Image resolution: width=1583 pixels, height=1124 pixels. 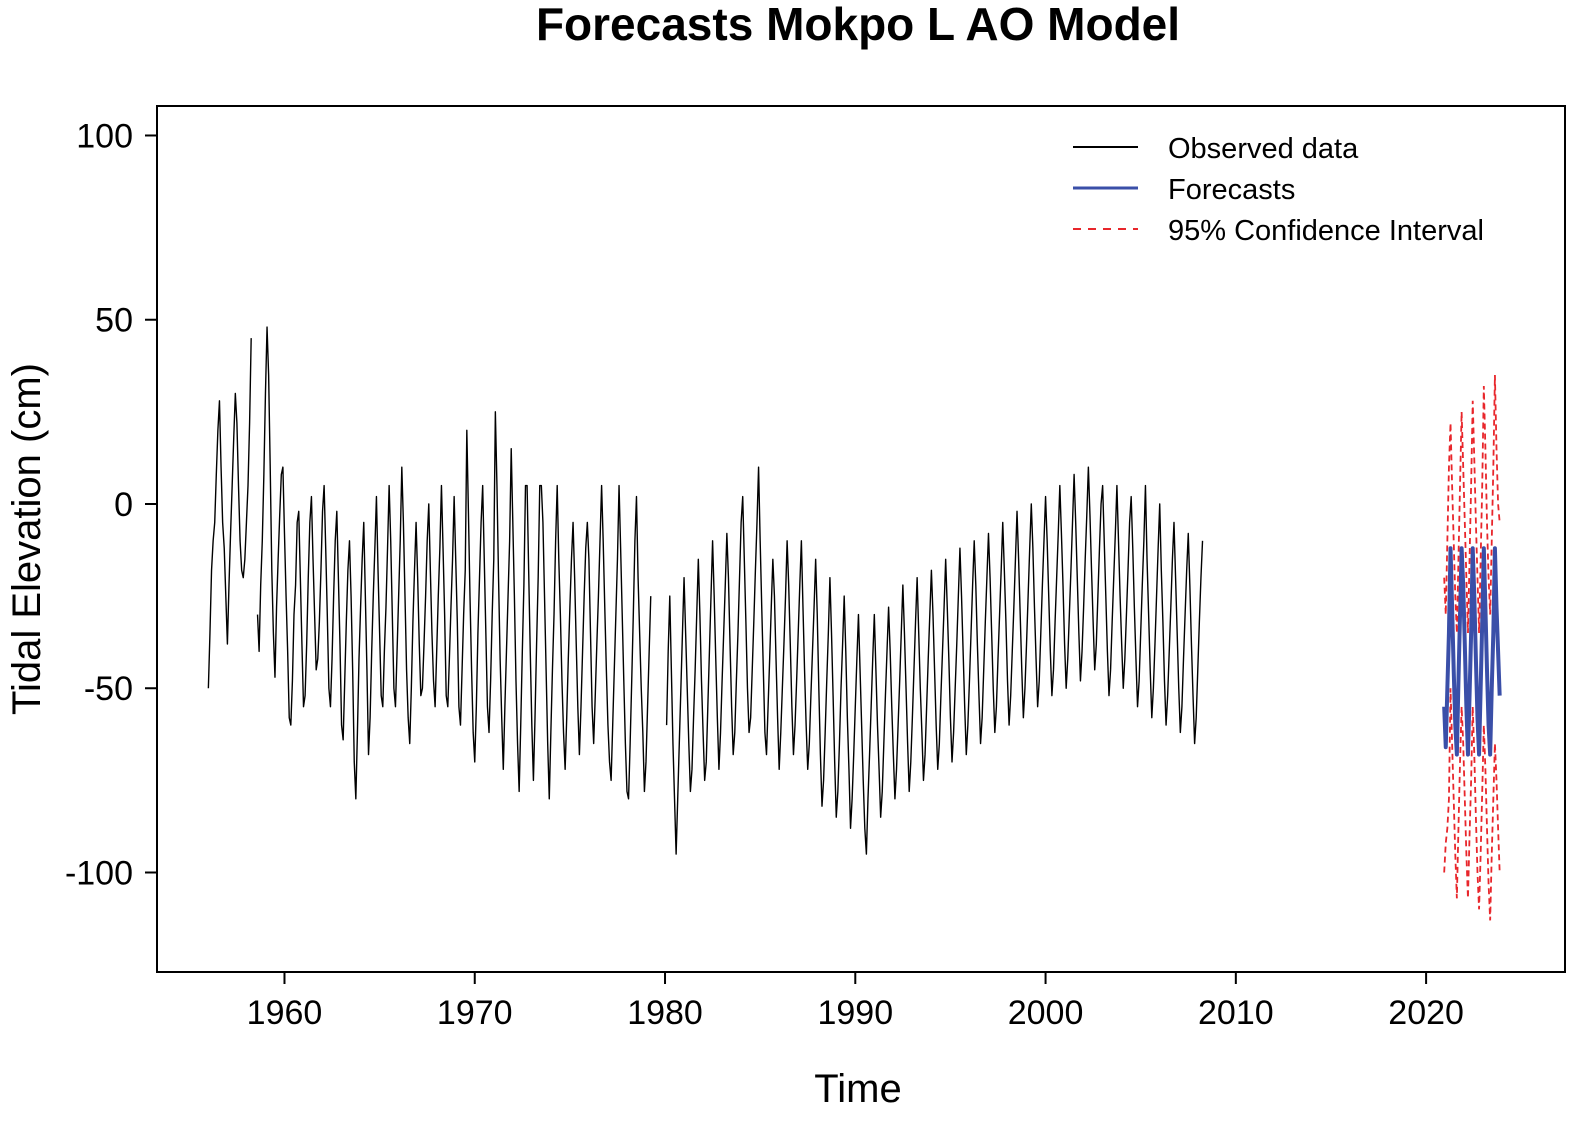 I want to click on y-tick-label: 100, so click(x=104, y=136).